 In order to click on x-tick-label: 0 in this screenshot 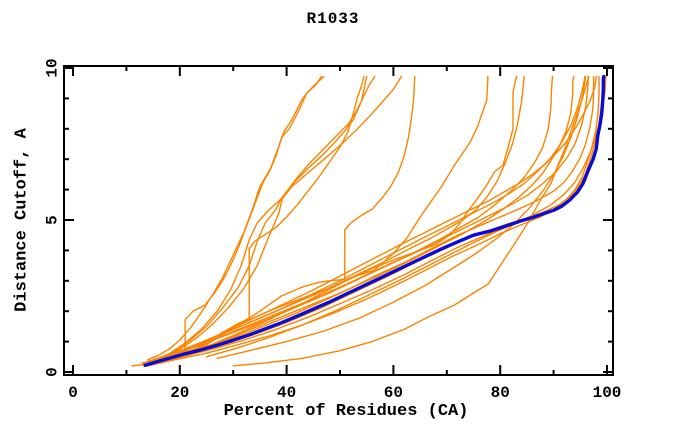, I will do `click(73, 393)`.